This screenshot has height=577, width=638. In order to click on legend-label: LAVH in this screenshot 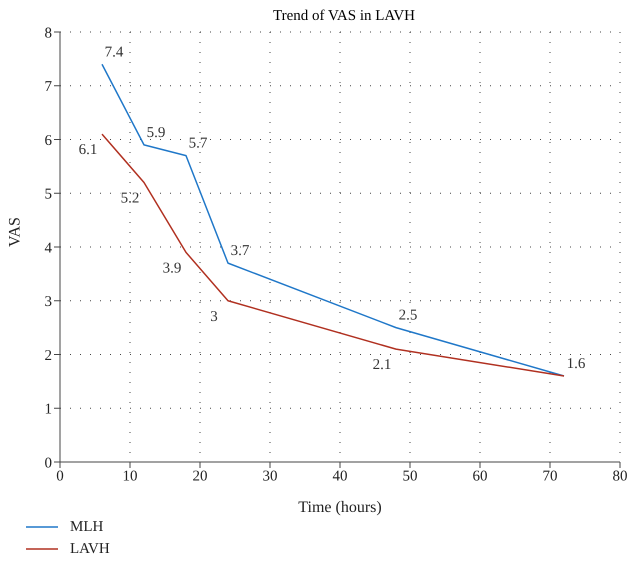, I will do `click(90, 549)`.